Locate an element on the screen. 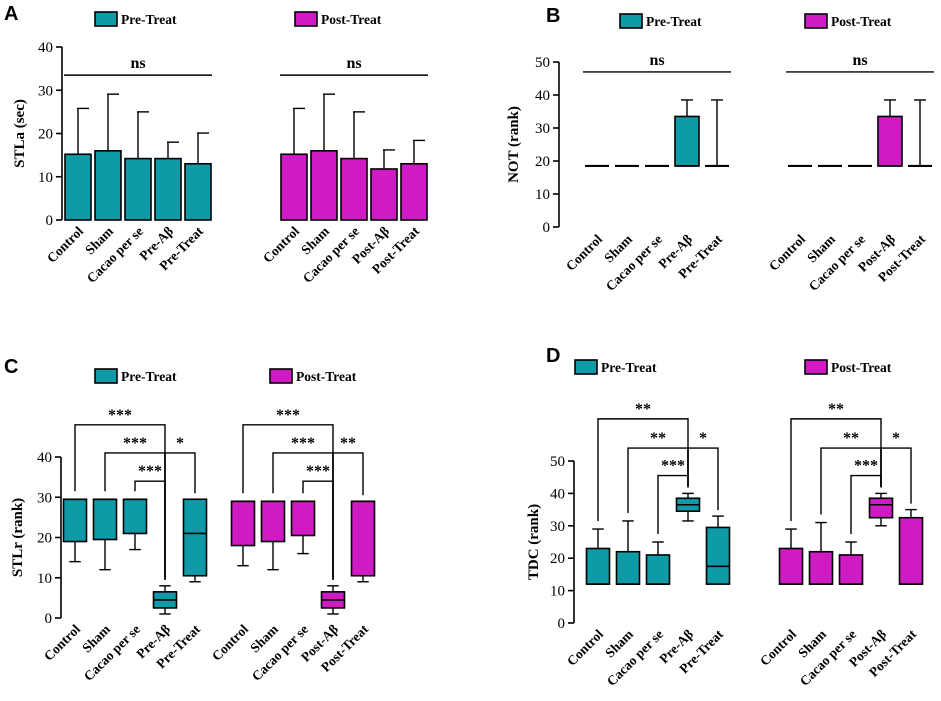 The width and height of the screenshot is (941, 701). panel-letter: B is located at coordinates (553, 16).